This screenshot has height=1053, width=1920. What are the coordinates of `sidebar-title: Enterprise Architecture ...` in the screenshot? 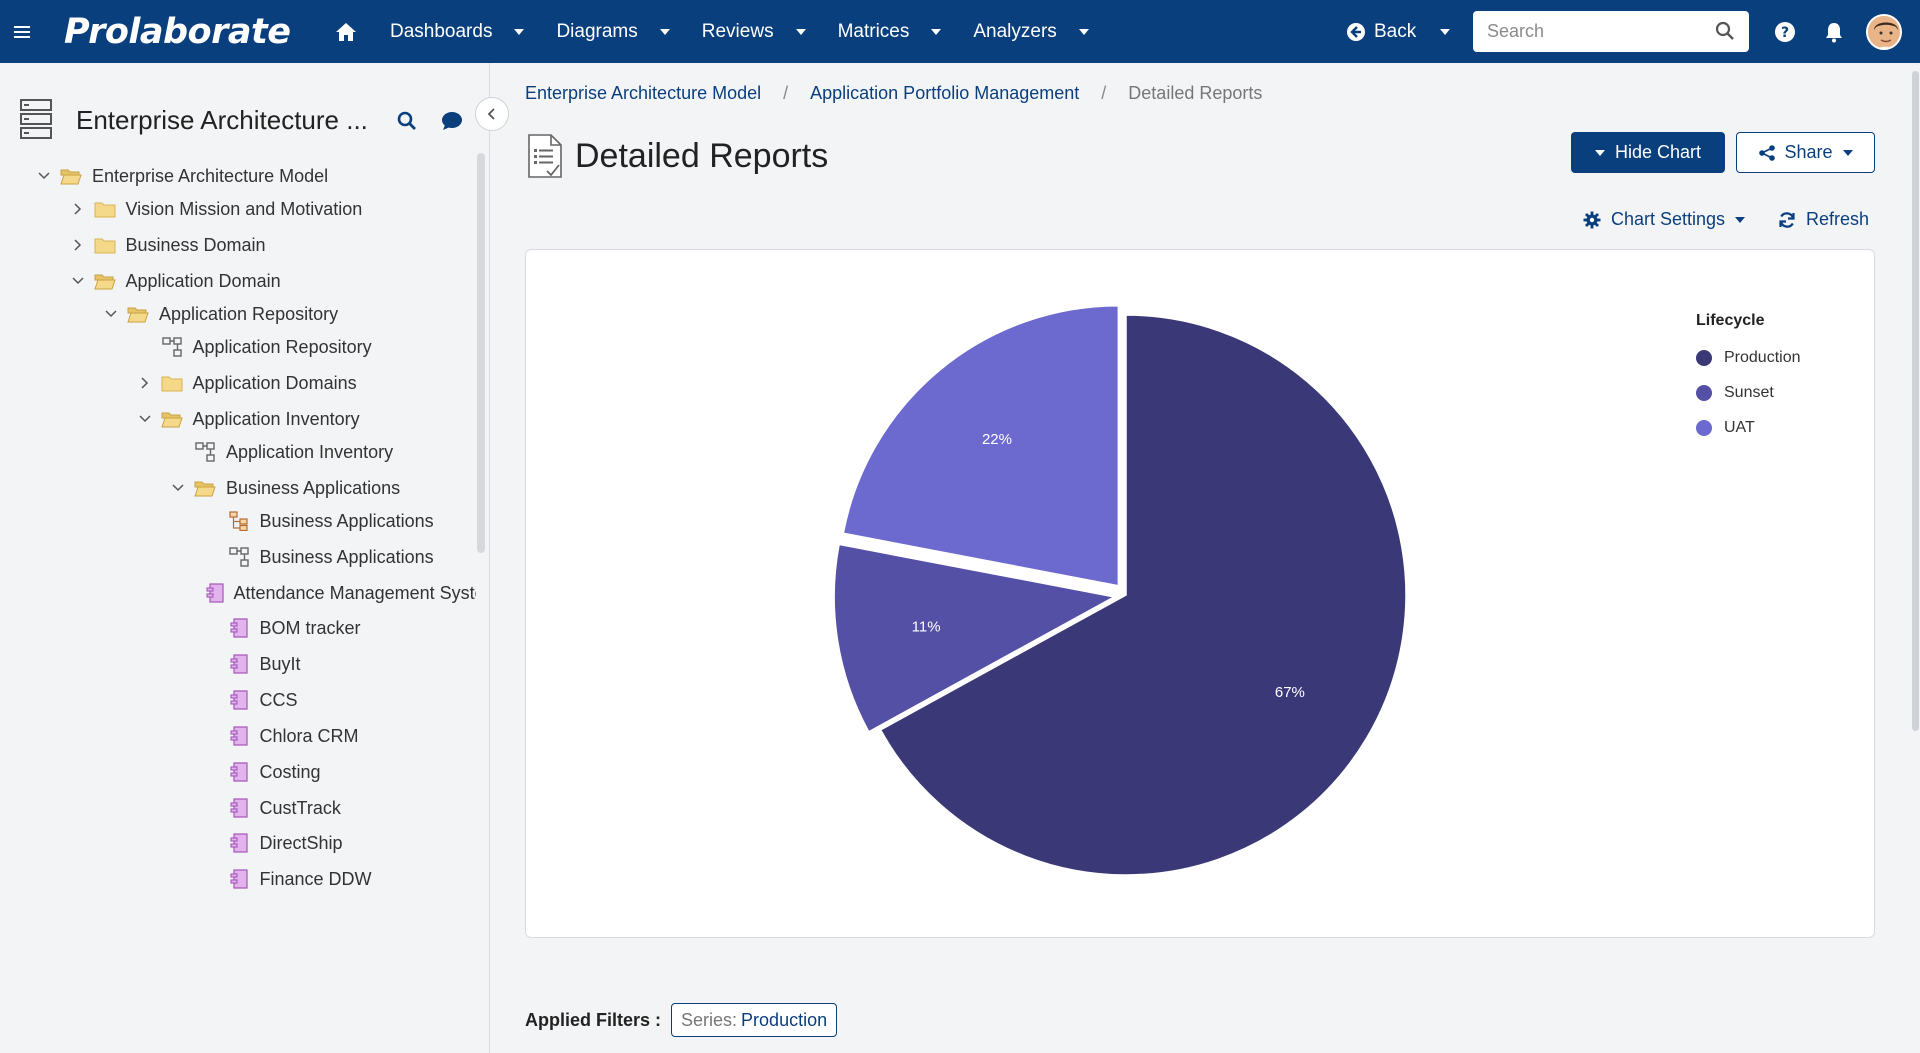 It's located at (222, 120).